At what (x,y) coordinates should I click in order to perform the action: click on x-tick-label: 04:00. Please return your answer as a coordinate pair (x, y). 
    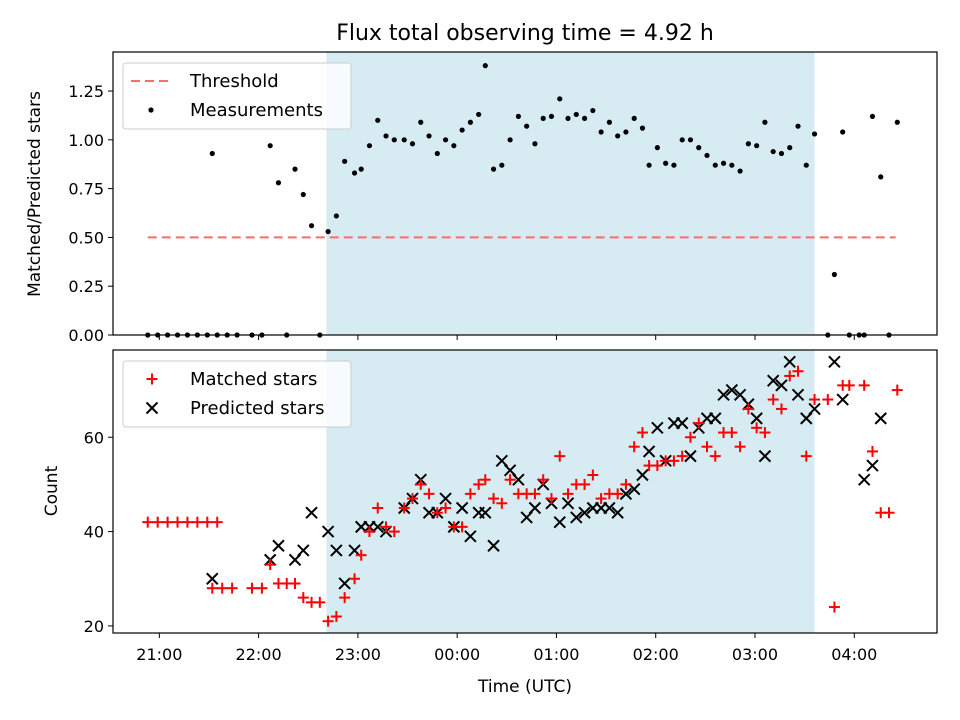
    Looking at the image, I should click on (854, 654).